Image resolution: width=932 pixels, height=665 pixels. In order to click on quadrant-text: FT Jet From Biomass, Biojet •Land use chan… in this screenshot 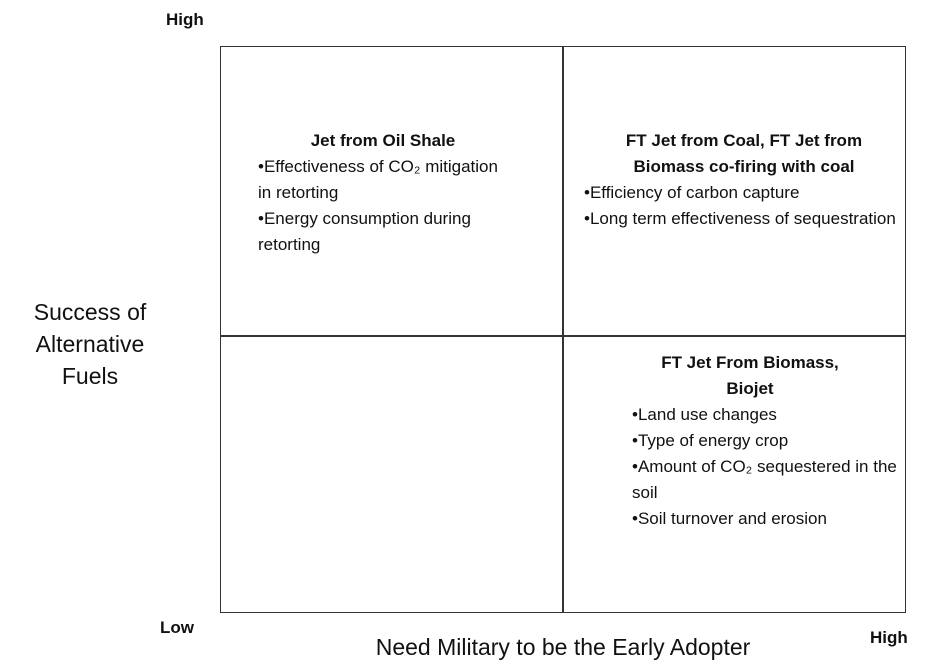, I will do `click(750, 441)`.